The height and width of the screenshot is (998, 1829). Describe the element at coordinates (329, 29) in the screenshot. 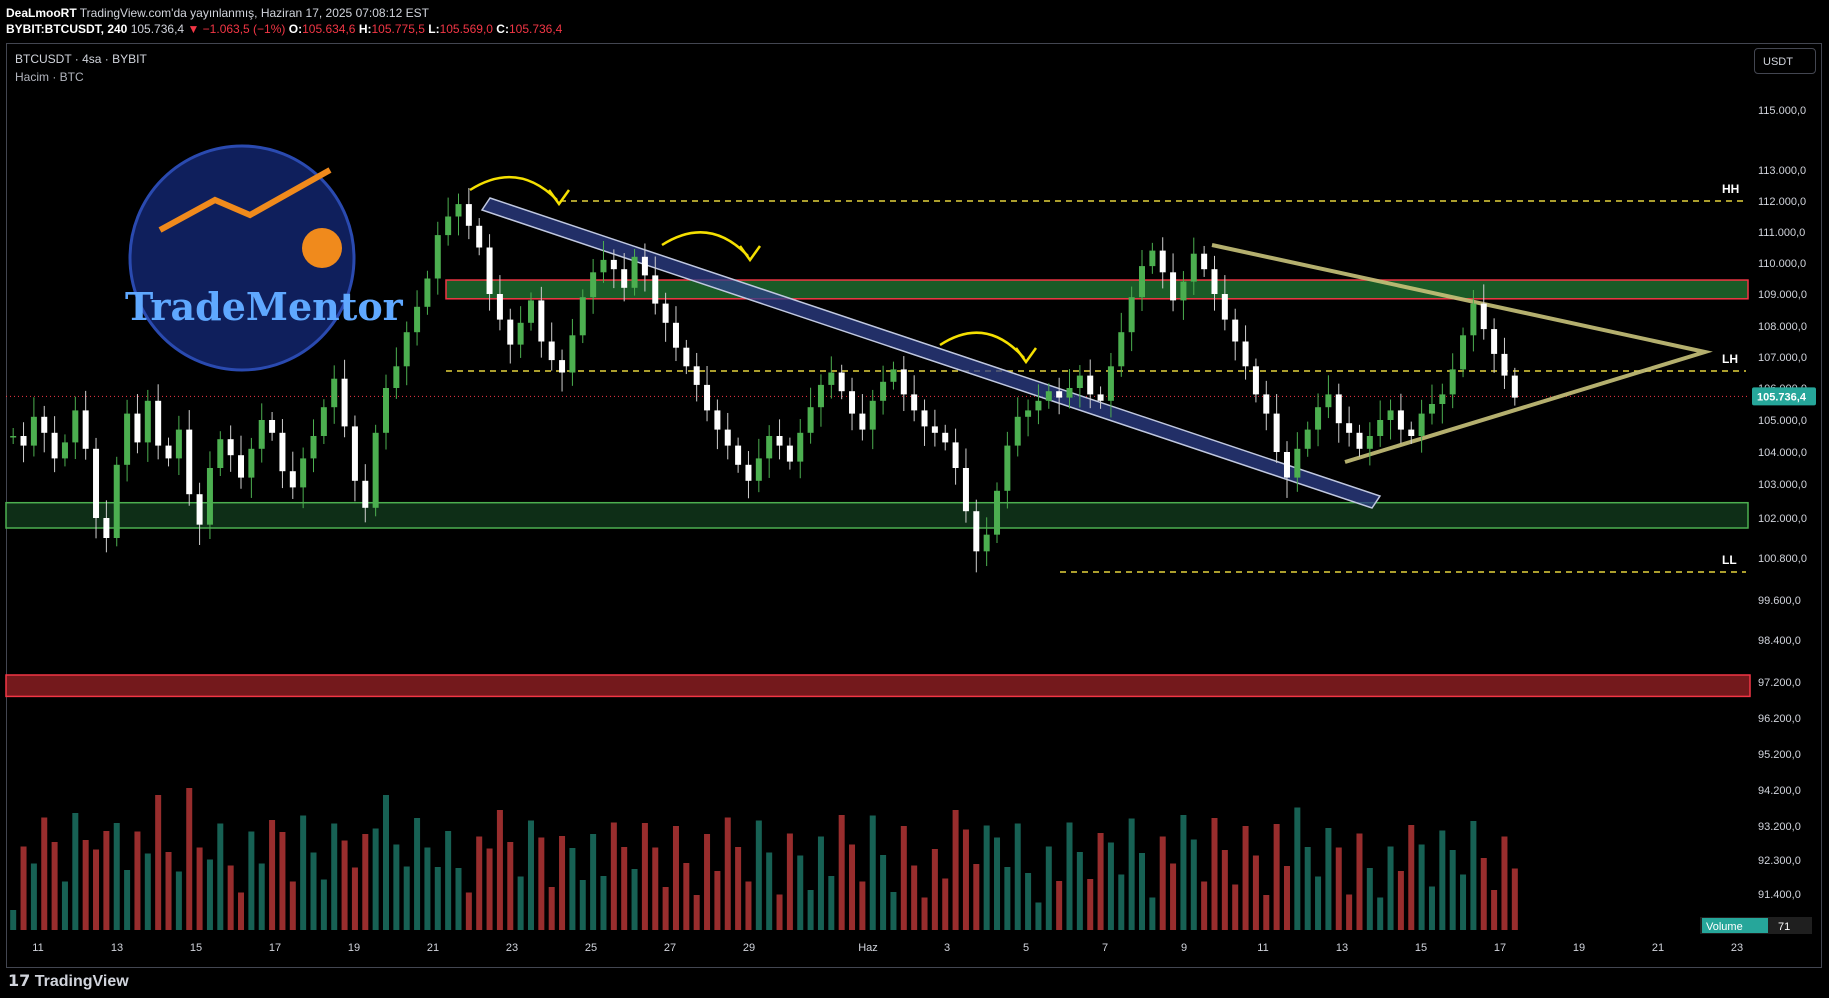

I see `open-value: 105.634,6` at that location.